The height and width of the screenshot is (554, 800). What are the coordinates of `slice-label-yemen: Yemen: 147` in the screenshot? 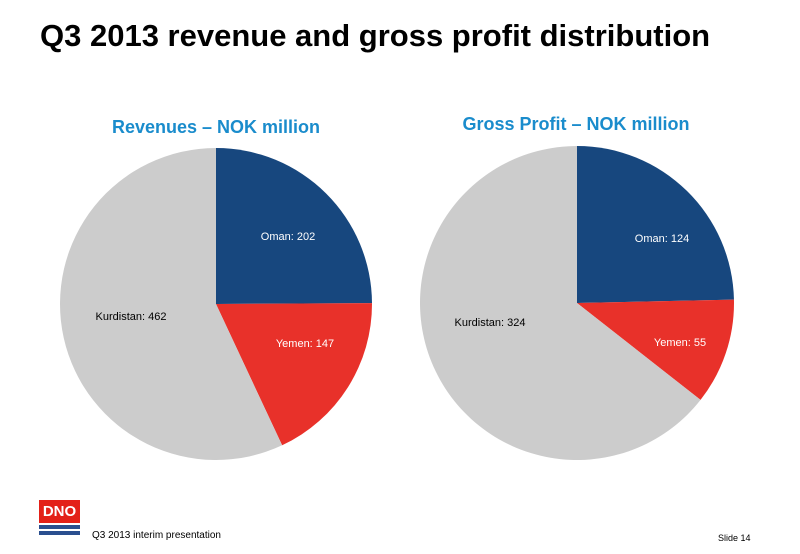 It's located at (305, 344).